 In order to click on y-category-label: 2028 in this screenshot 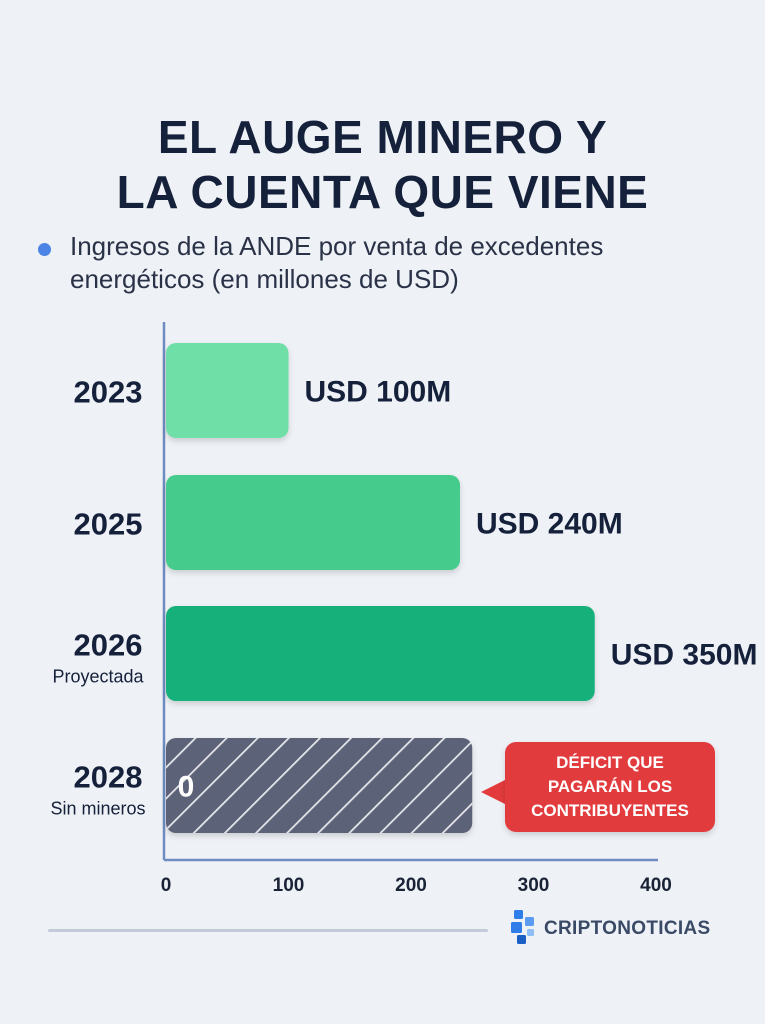, I will do `click(108, 777)`.